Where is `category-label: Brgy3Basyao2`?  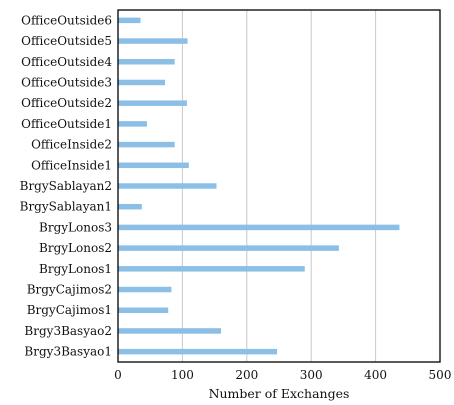
category-label: Brgy3Basyao2 is located at coordinates (68, 331).